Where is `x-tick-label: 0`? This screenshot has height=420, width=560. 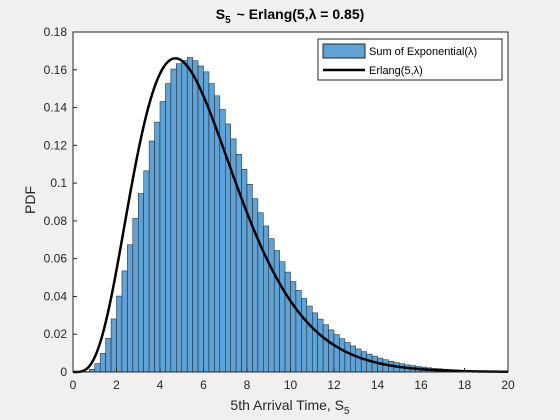
x-tick-label: 0 is located at coordinates (73, 385).